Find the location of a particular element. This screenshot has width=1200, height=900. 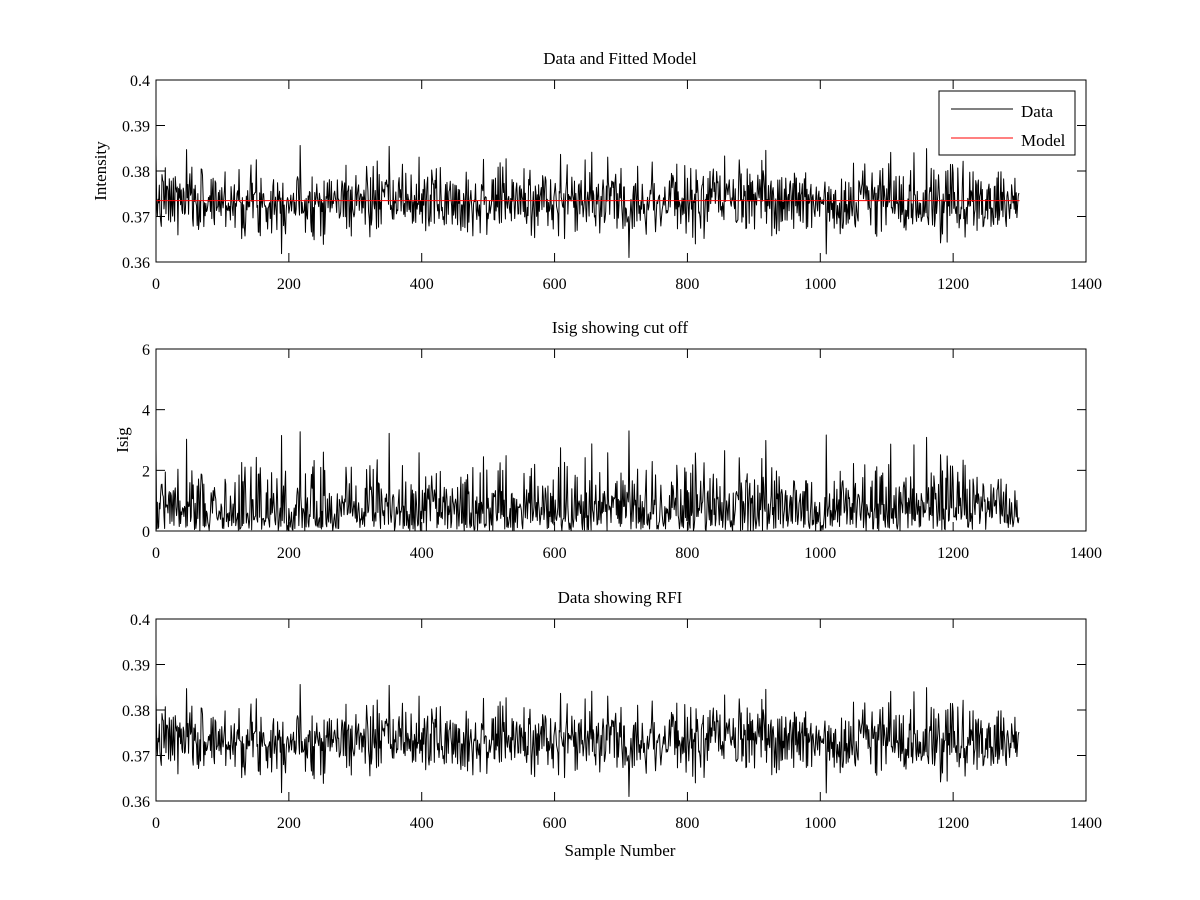

panel-1-series is located at coordinates (587, 201).